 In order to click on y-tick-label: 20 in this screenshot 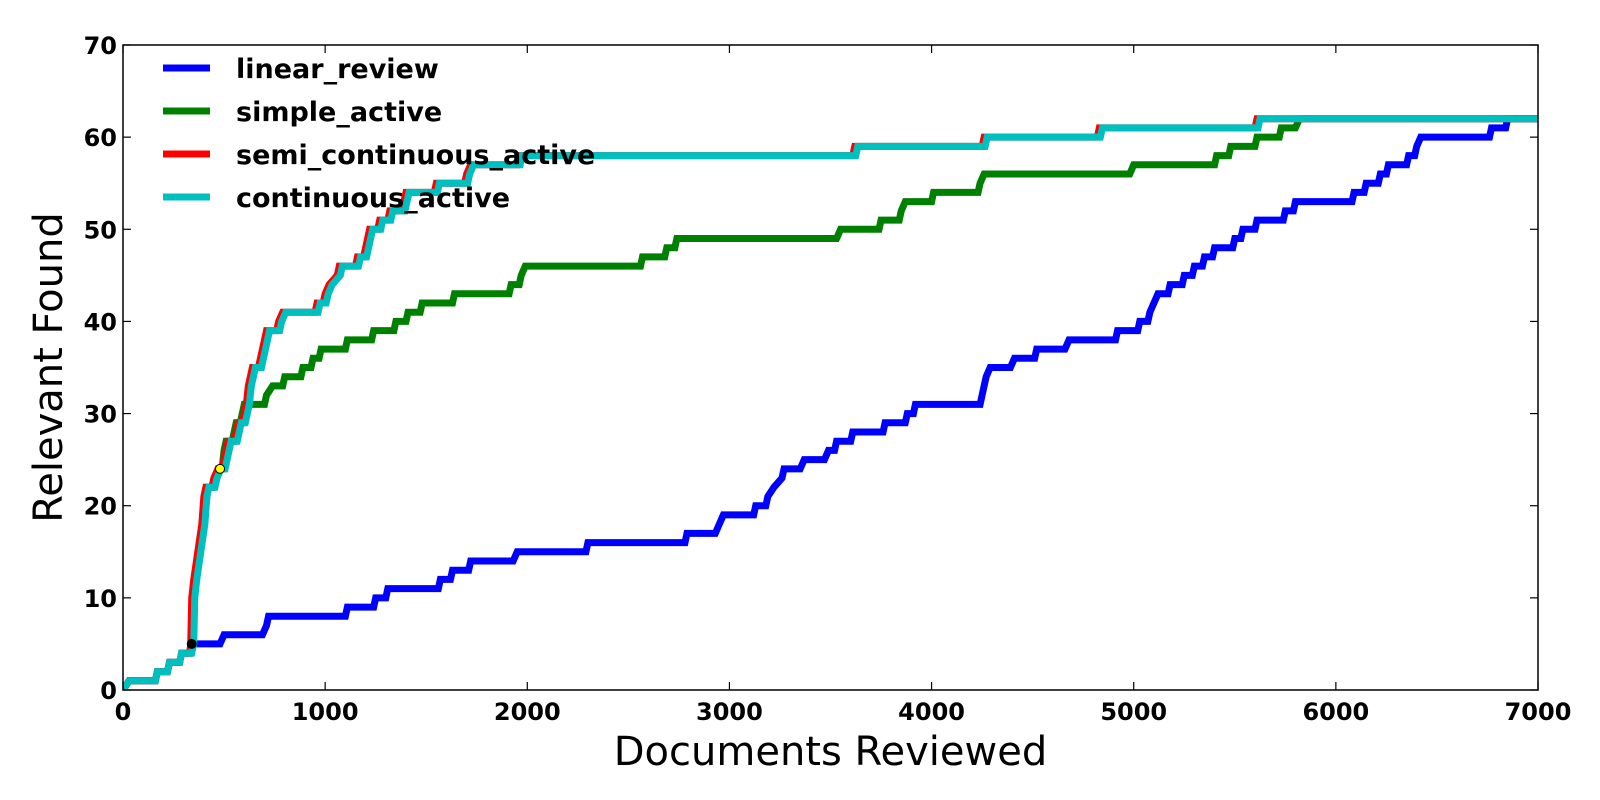, I will do `click(100, 507)`.